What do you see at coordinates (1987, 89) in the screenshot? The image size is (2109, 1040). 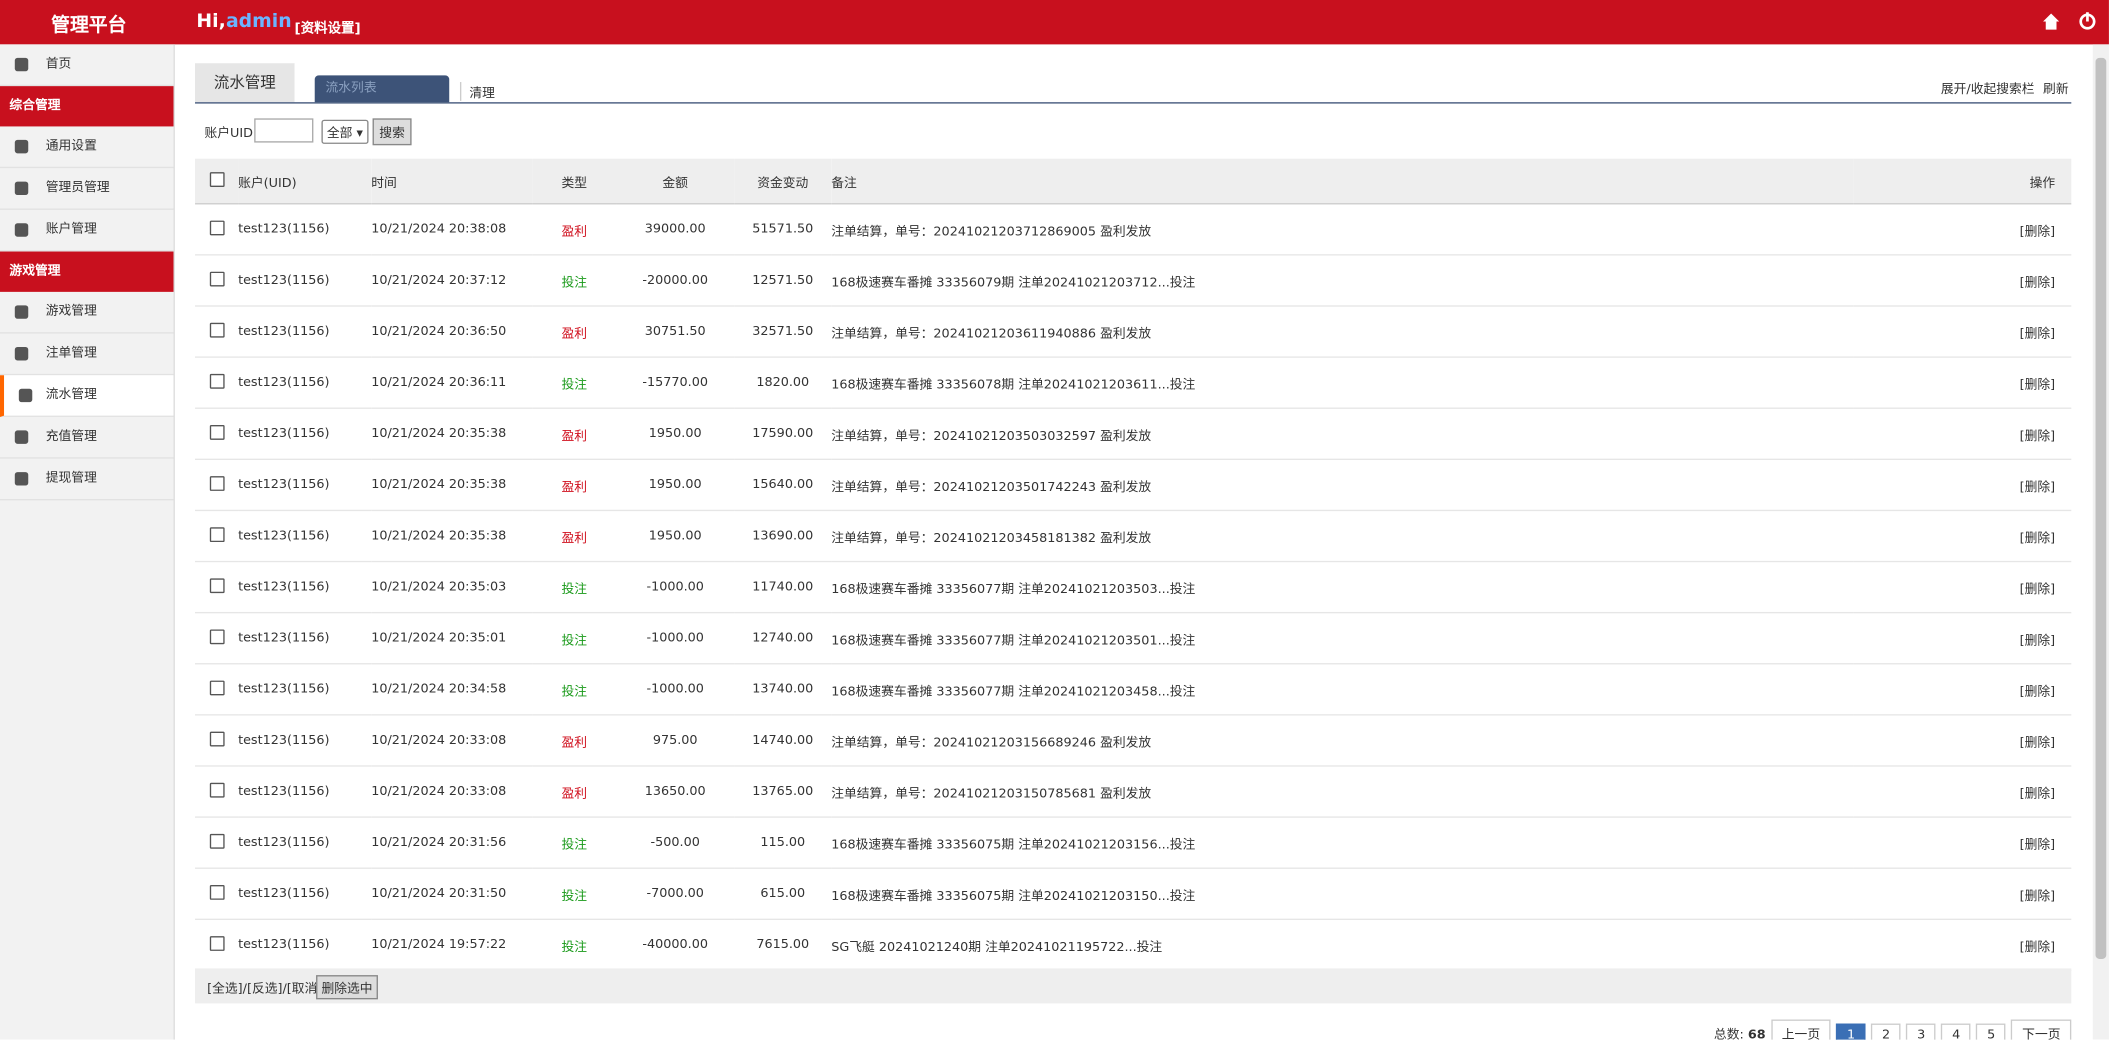 I see `toggle-search: 展开/收起搜索栏` at bounding box center [1987, 89].